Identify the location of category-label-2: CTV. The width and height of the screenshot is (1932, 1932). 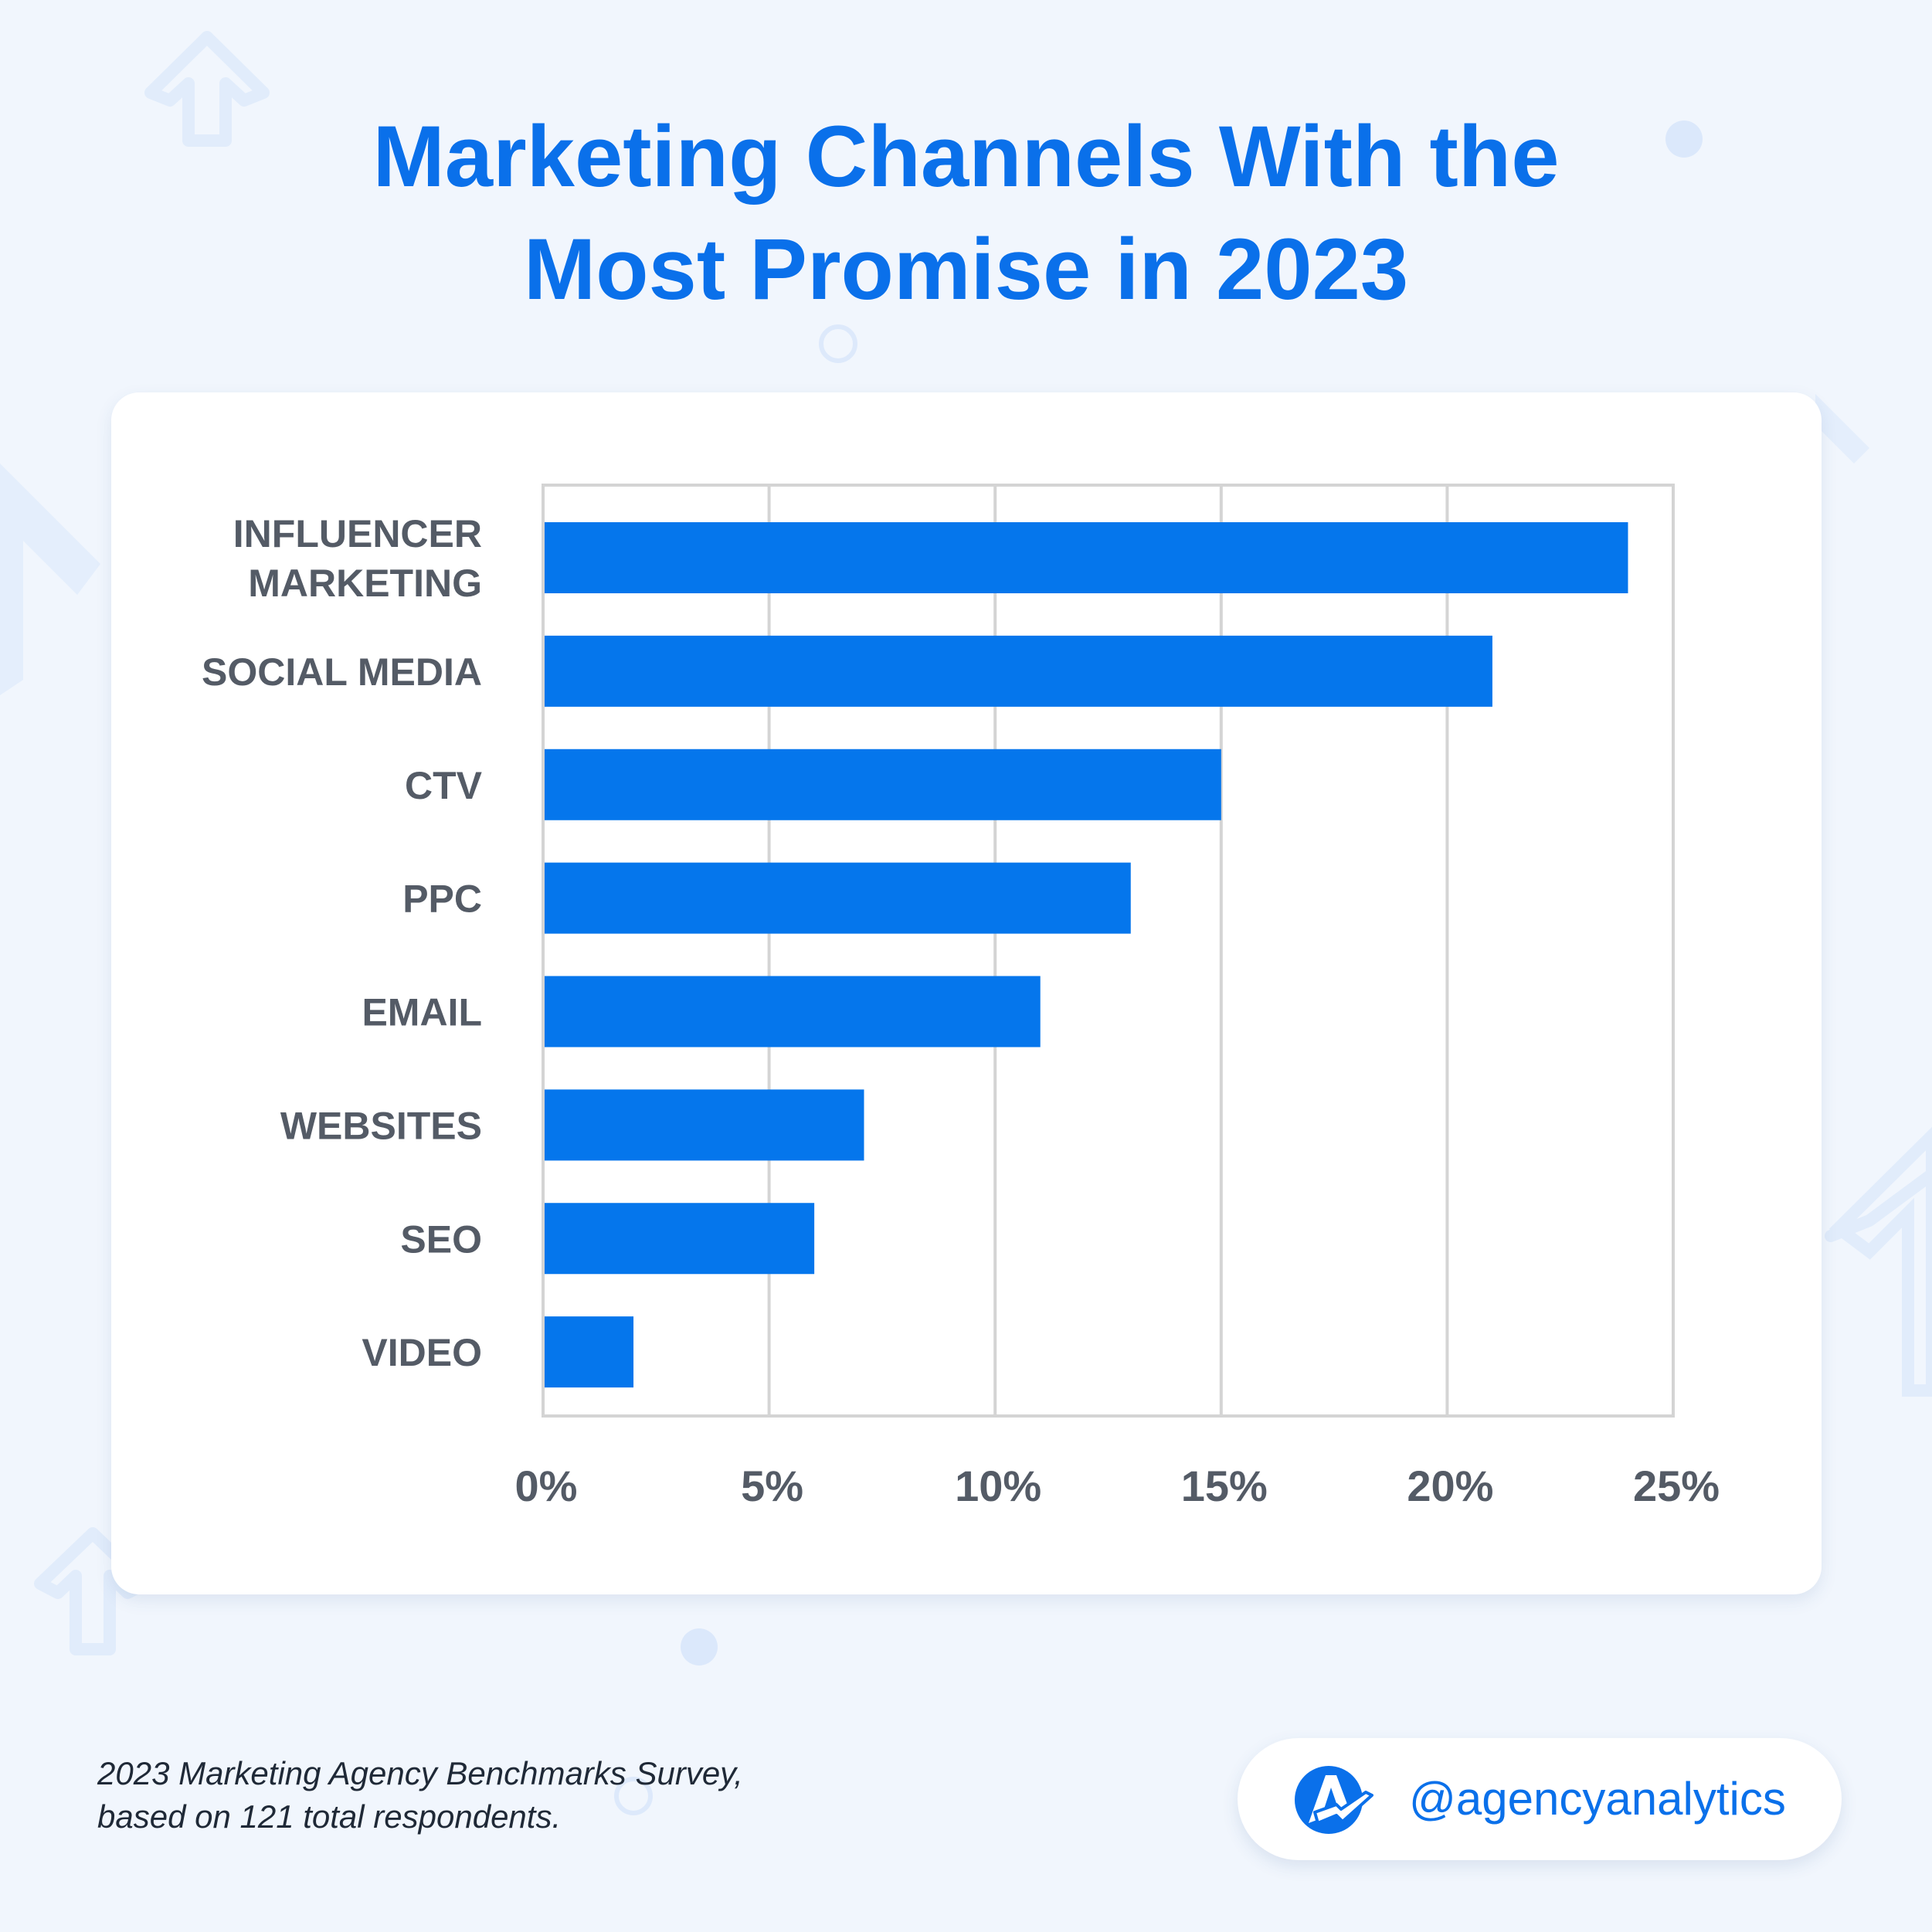
(444, 786).